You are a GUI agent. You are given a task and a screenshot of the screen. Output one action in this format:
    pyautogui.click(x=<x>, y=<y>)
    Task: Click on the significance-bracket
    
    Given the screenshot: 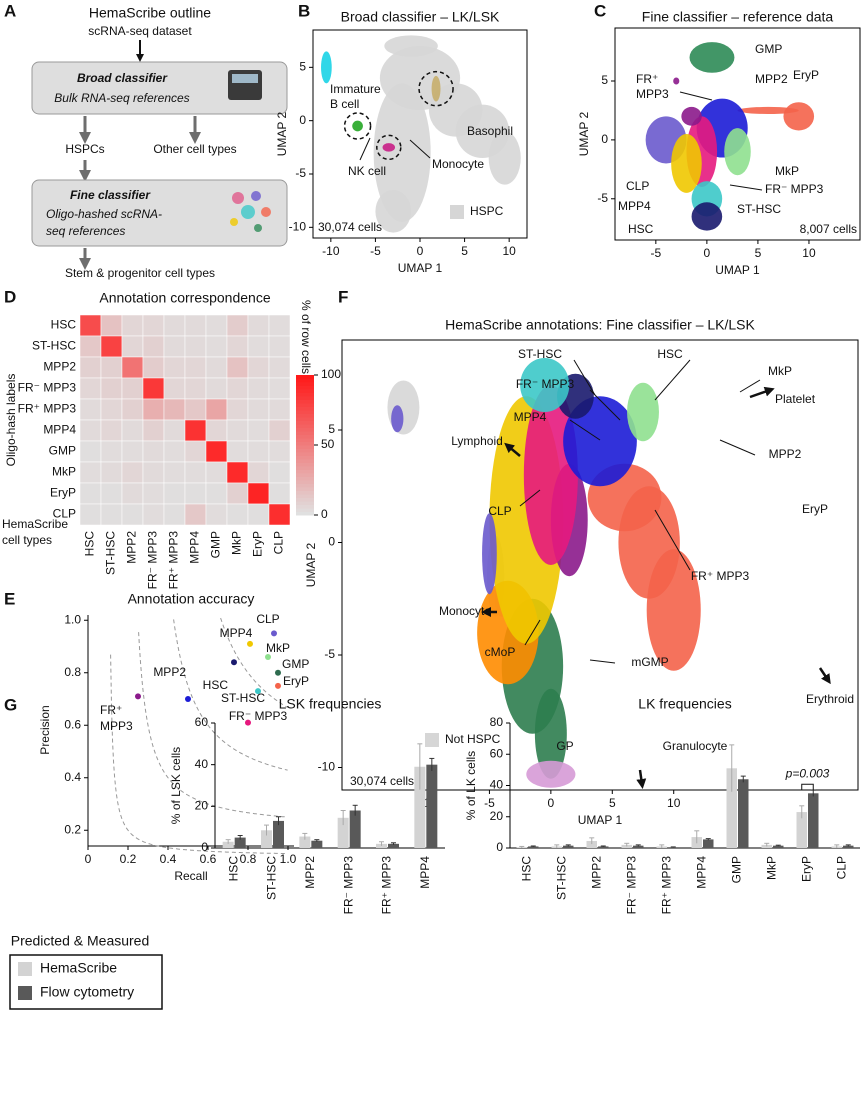 What is the action you would take?
    pyautogui.click(x=807, y=787)
    